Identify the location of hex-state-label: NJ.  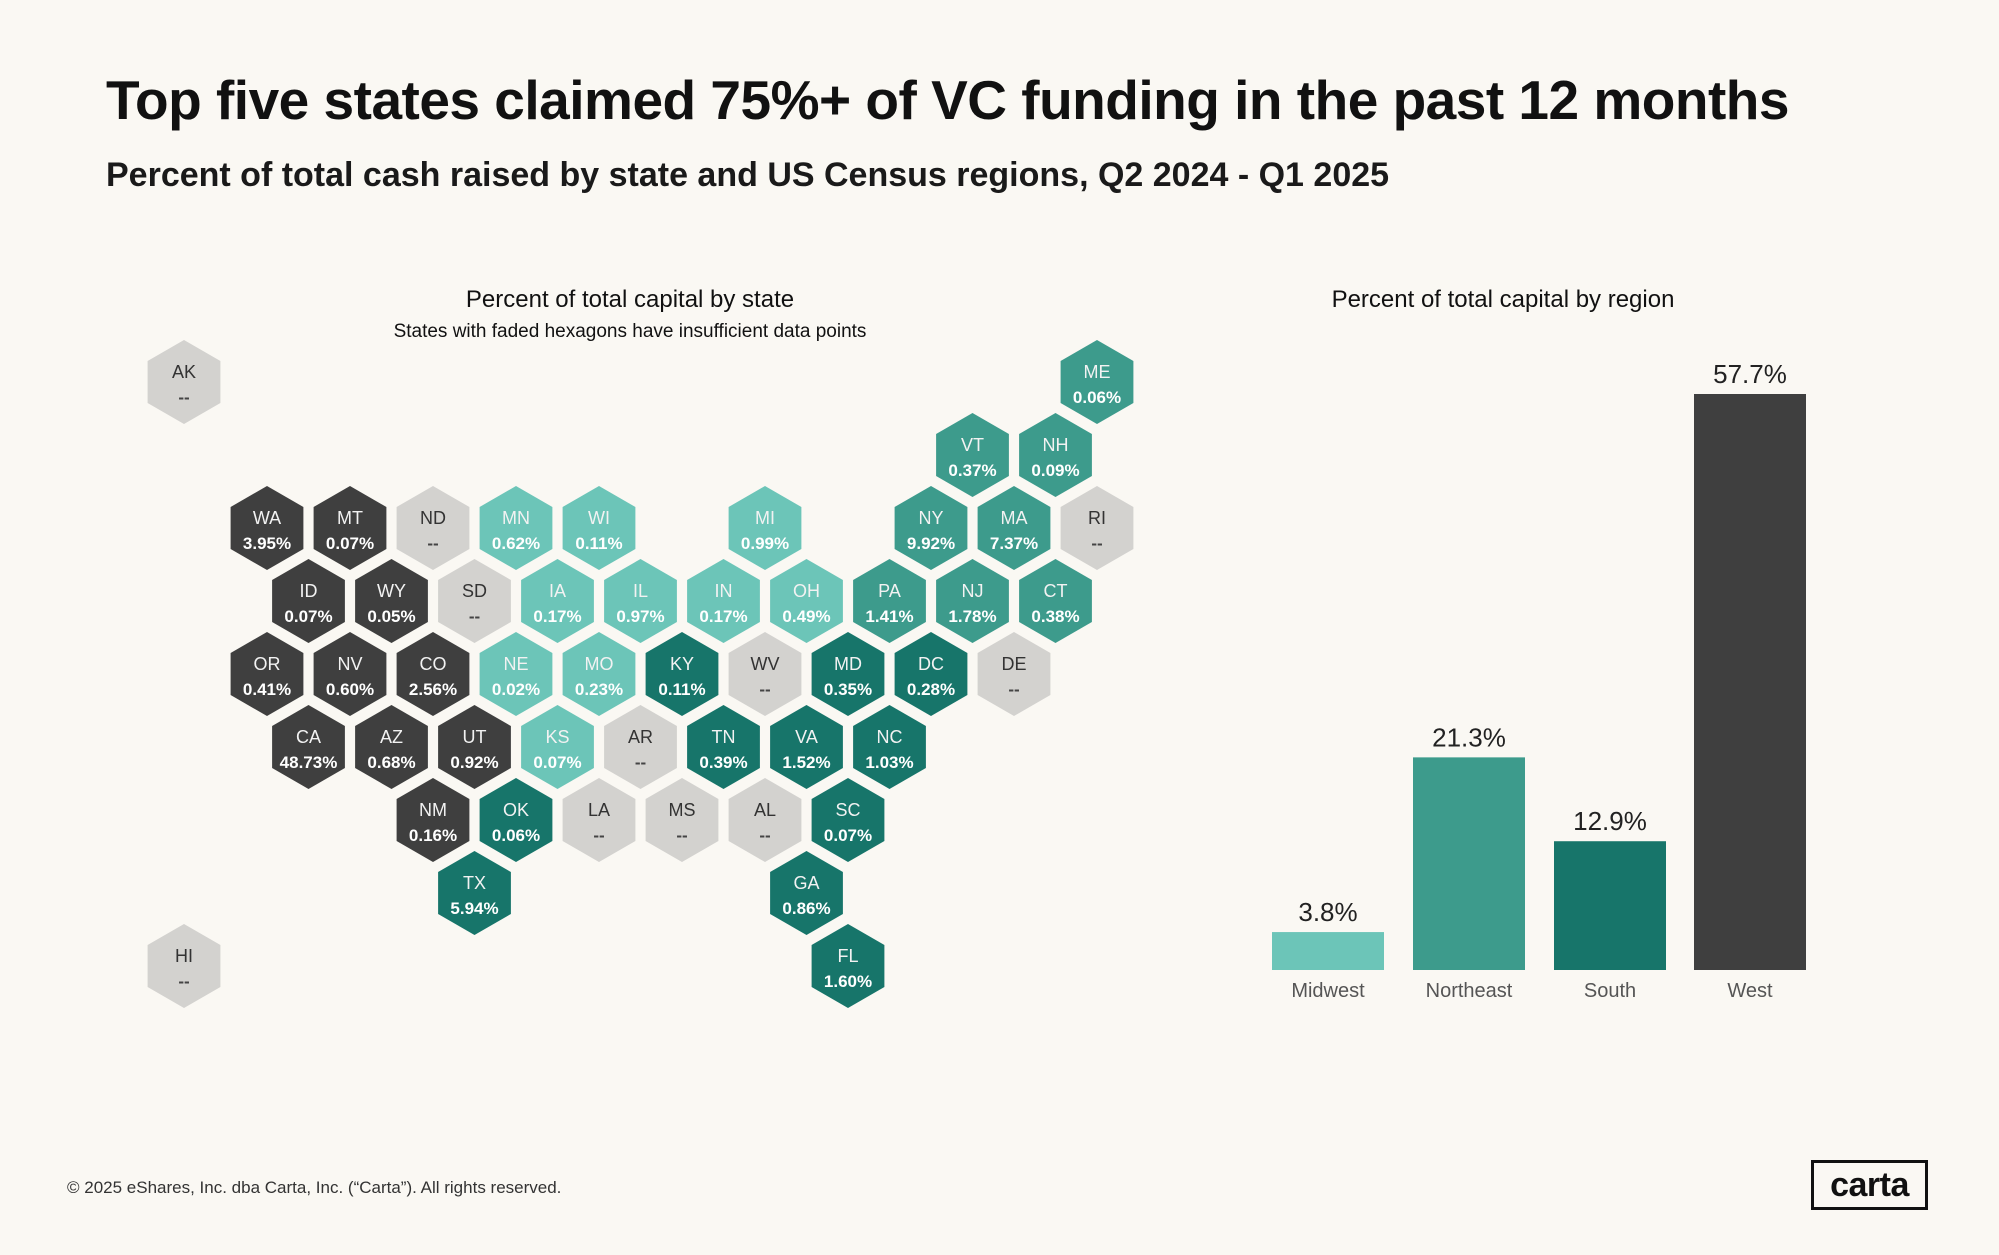
(973, 591).